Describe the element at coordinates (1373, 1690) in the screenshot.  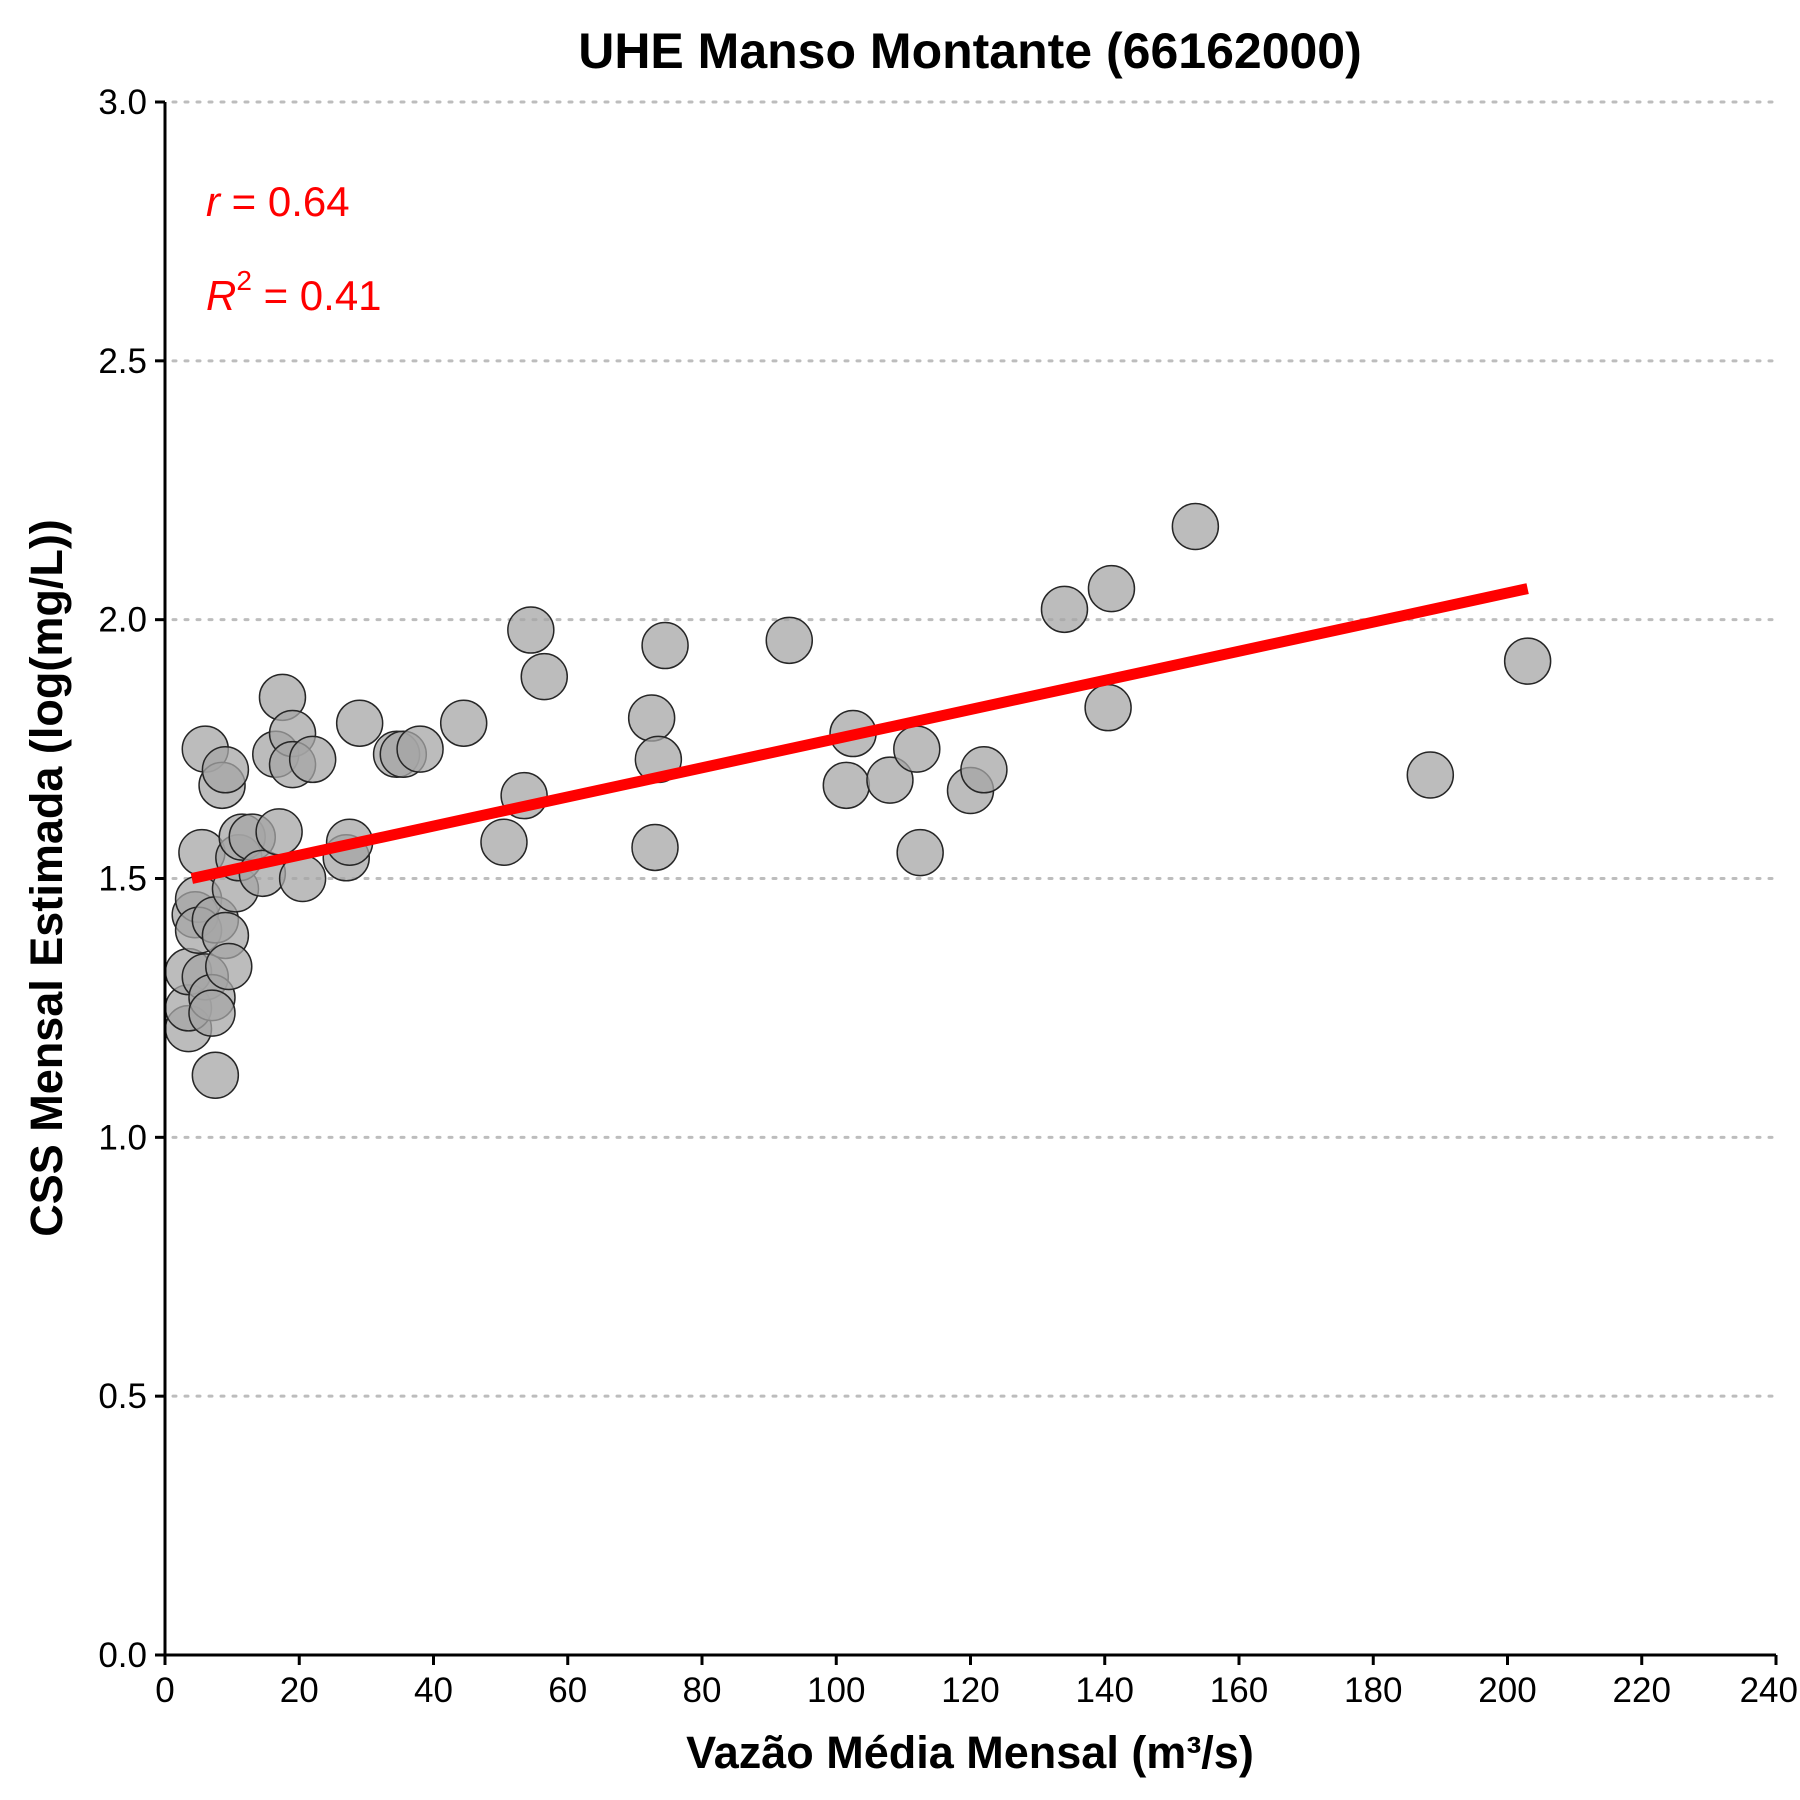
I see `x-tick-label-9: 180` at that location.